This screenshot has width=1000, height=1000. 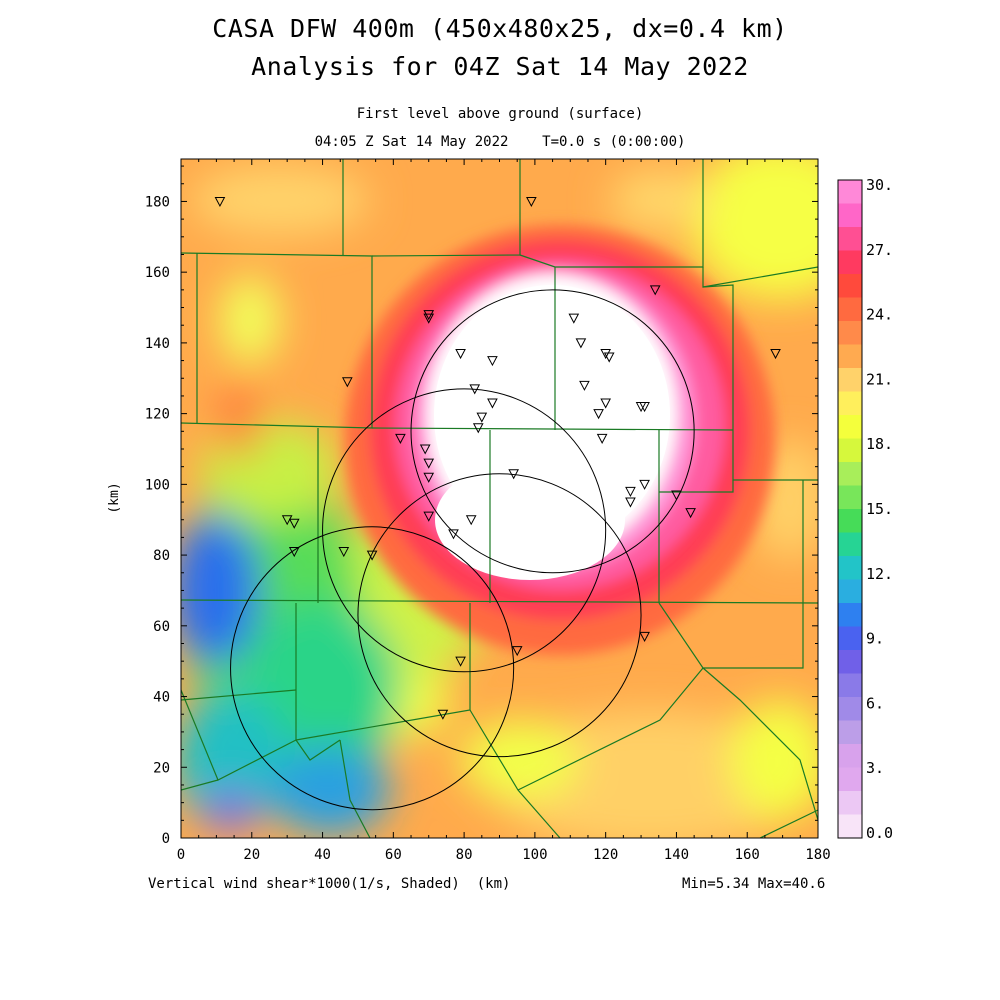 What do you see at coordinates (393, 855) in the screenshot?
I see `x-tick-label: 60` at bounding box center [393, 855].